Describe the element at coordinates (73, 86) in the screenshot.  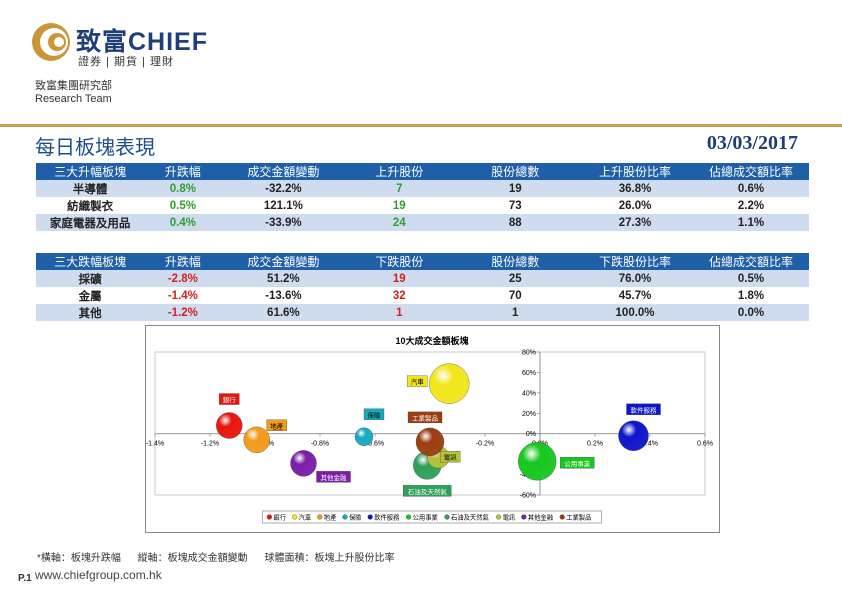
I see `department-cn: 致富集團研究部` at that location.